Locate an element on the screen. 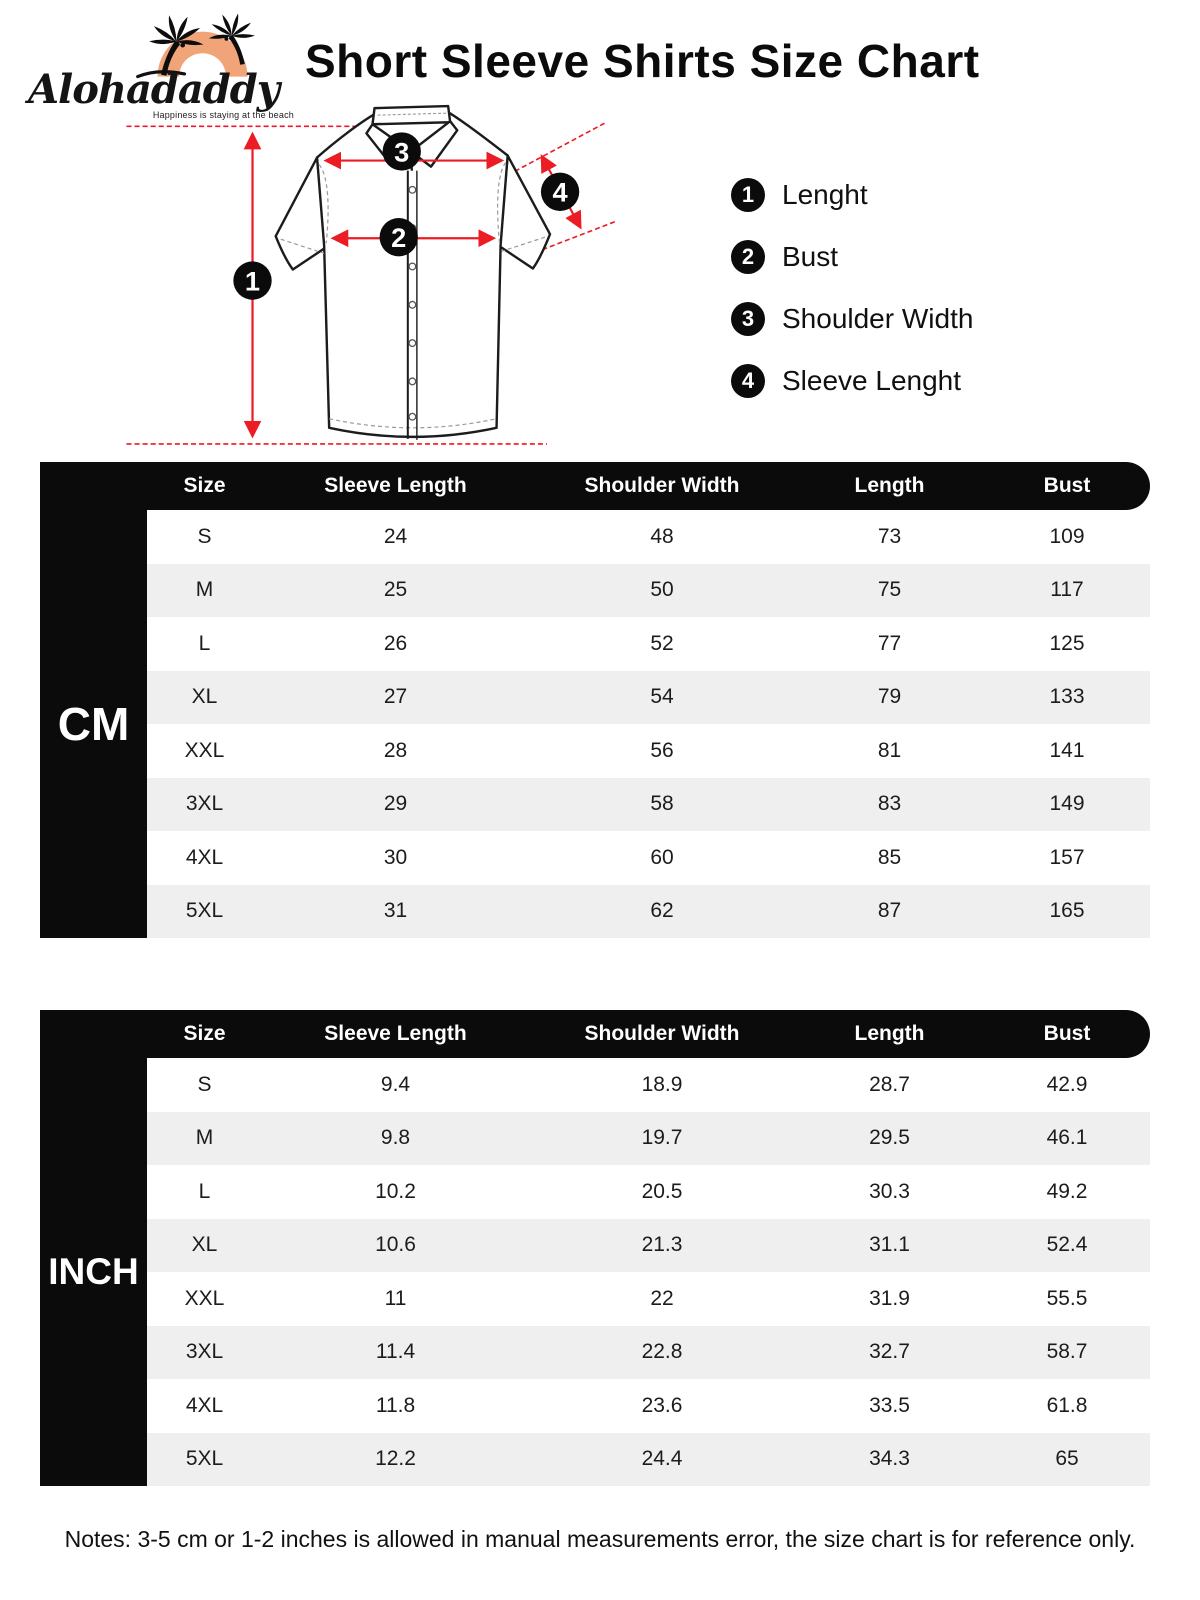  value-cell: 11.8 is located at coordinates (395, 1405).